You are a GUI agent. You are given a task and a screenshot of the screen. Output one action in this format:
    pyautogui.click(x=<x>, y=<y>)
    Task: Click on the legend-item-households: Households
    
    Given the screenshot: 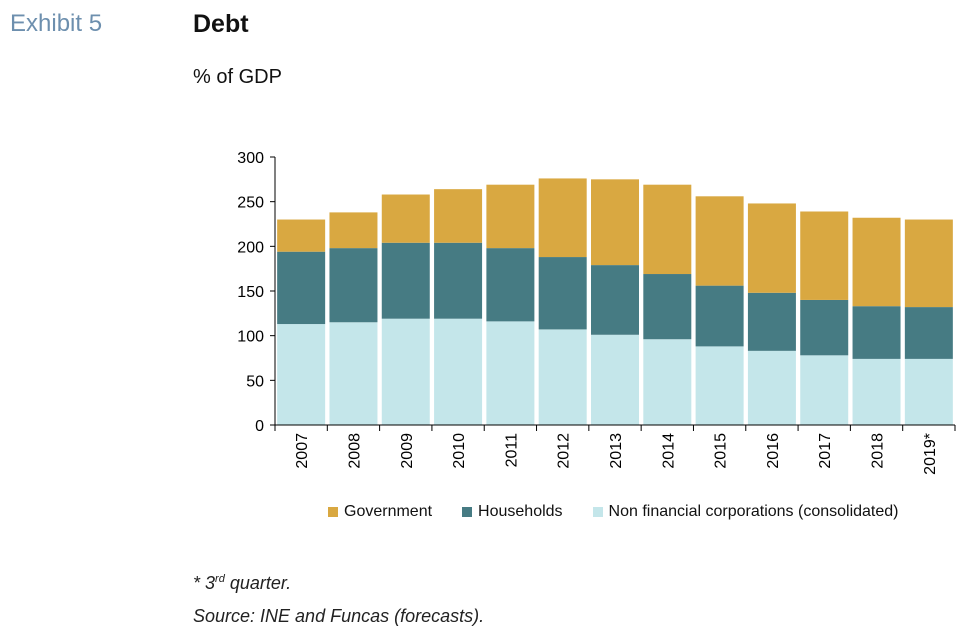 What is the action you would take?
    pyautogui.click(x=512, y=512)
    